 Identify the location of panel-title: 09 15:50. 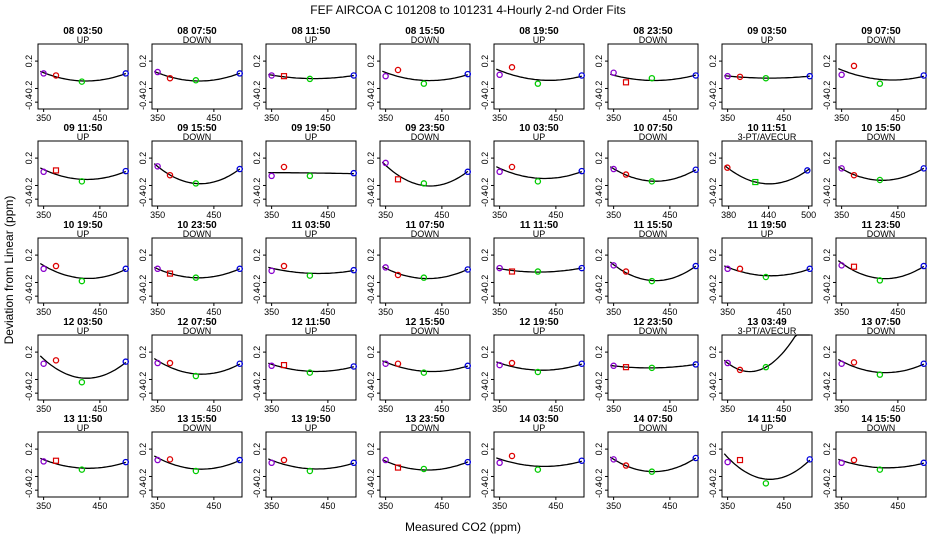
(197, 128).